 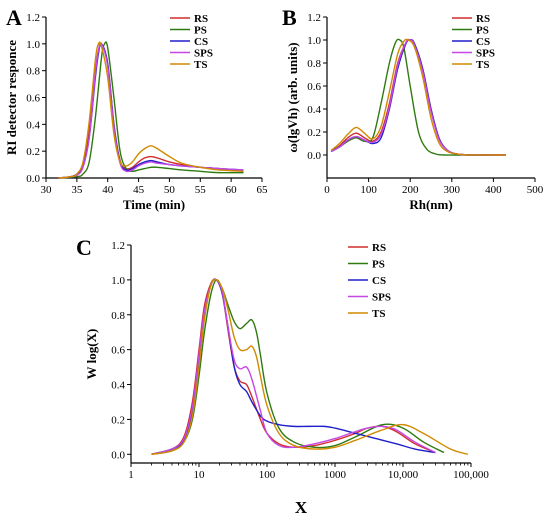 What do you see at coordinates (335, 475) in the screenshot?
I see `x-tick-label: 1000` at bounding box center [335, 475].